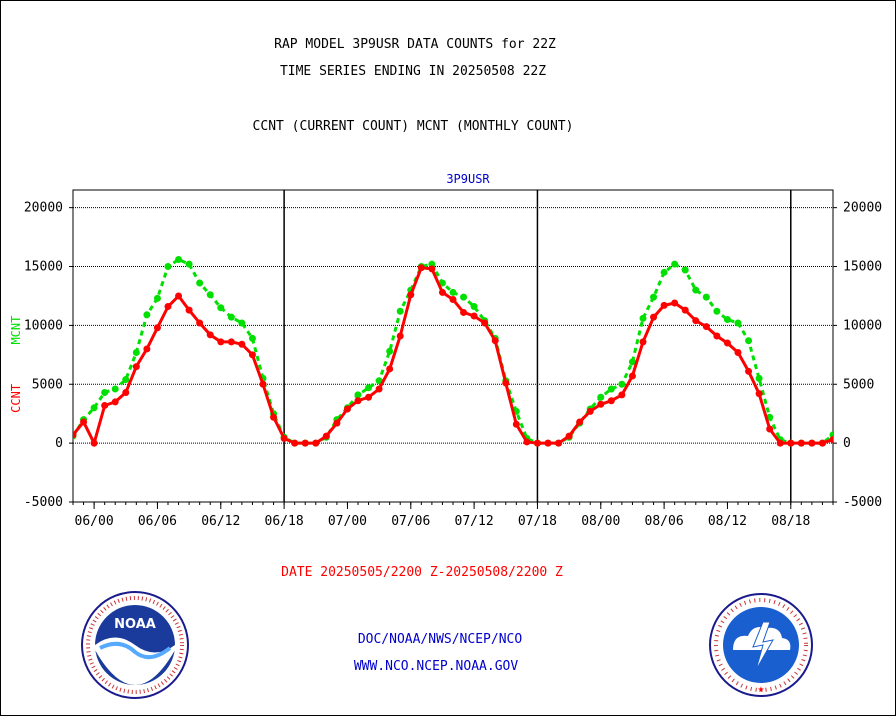 This screenshot has height=716, width=896. I want to click on x-tick-label: 07/18, so click(537, 521).